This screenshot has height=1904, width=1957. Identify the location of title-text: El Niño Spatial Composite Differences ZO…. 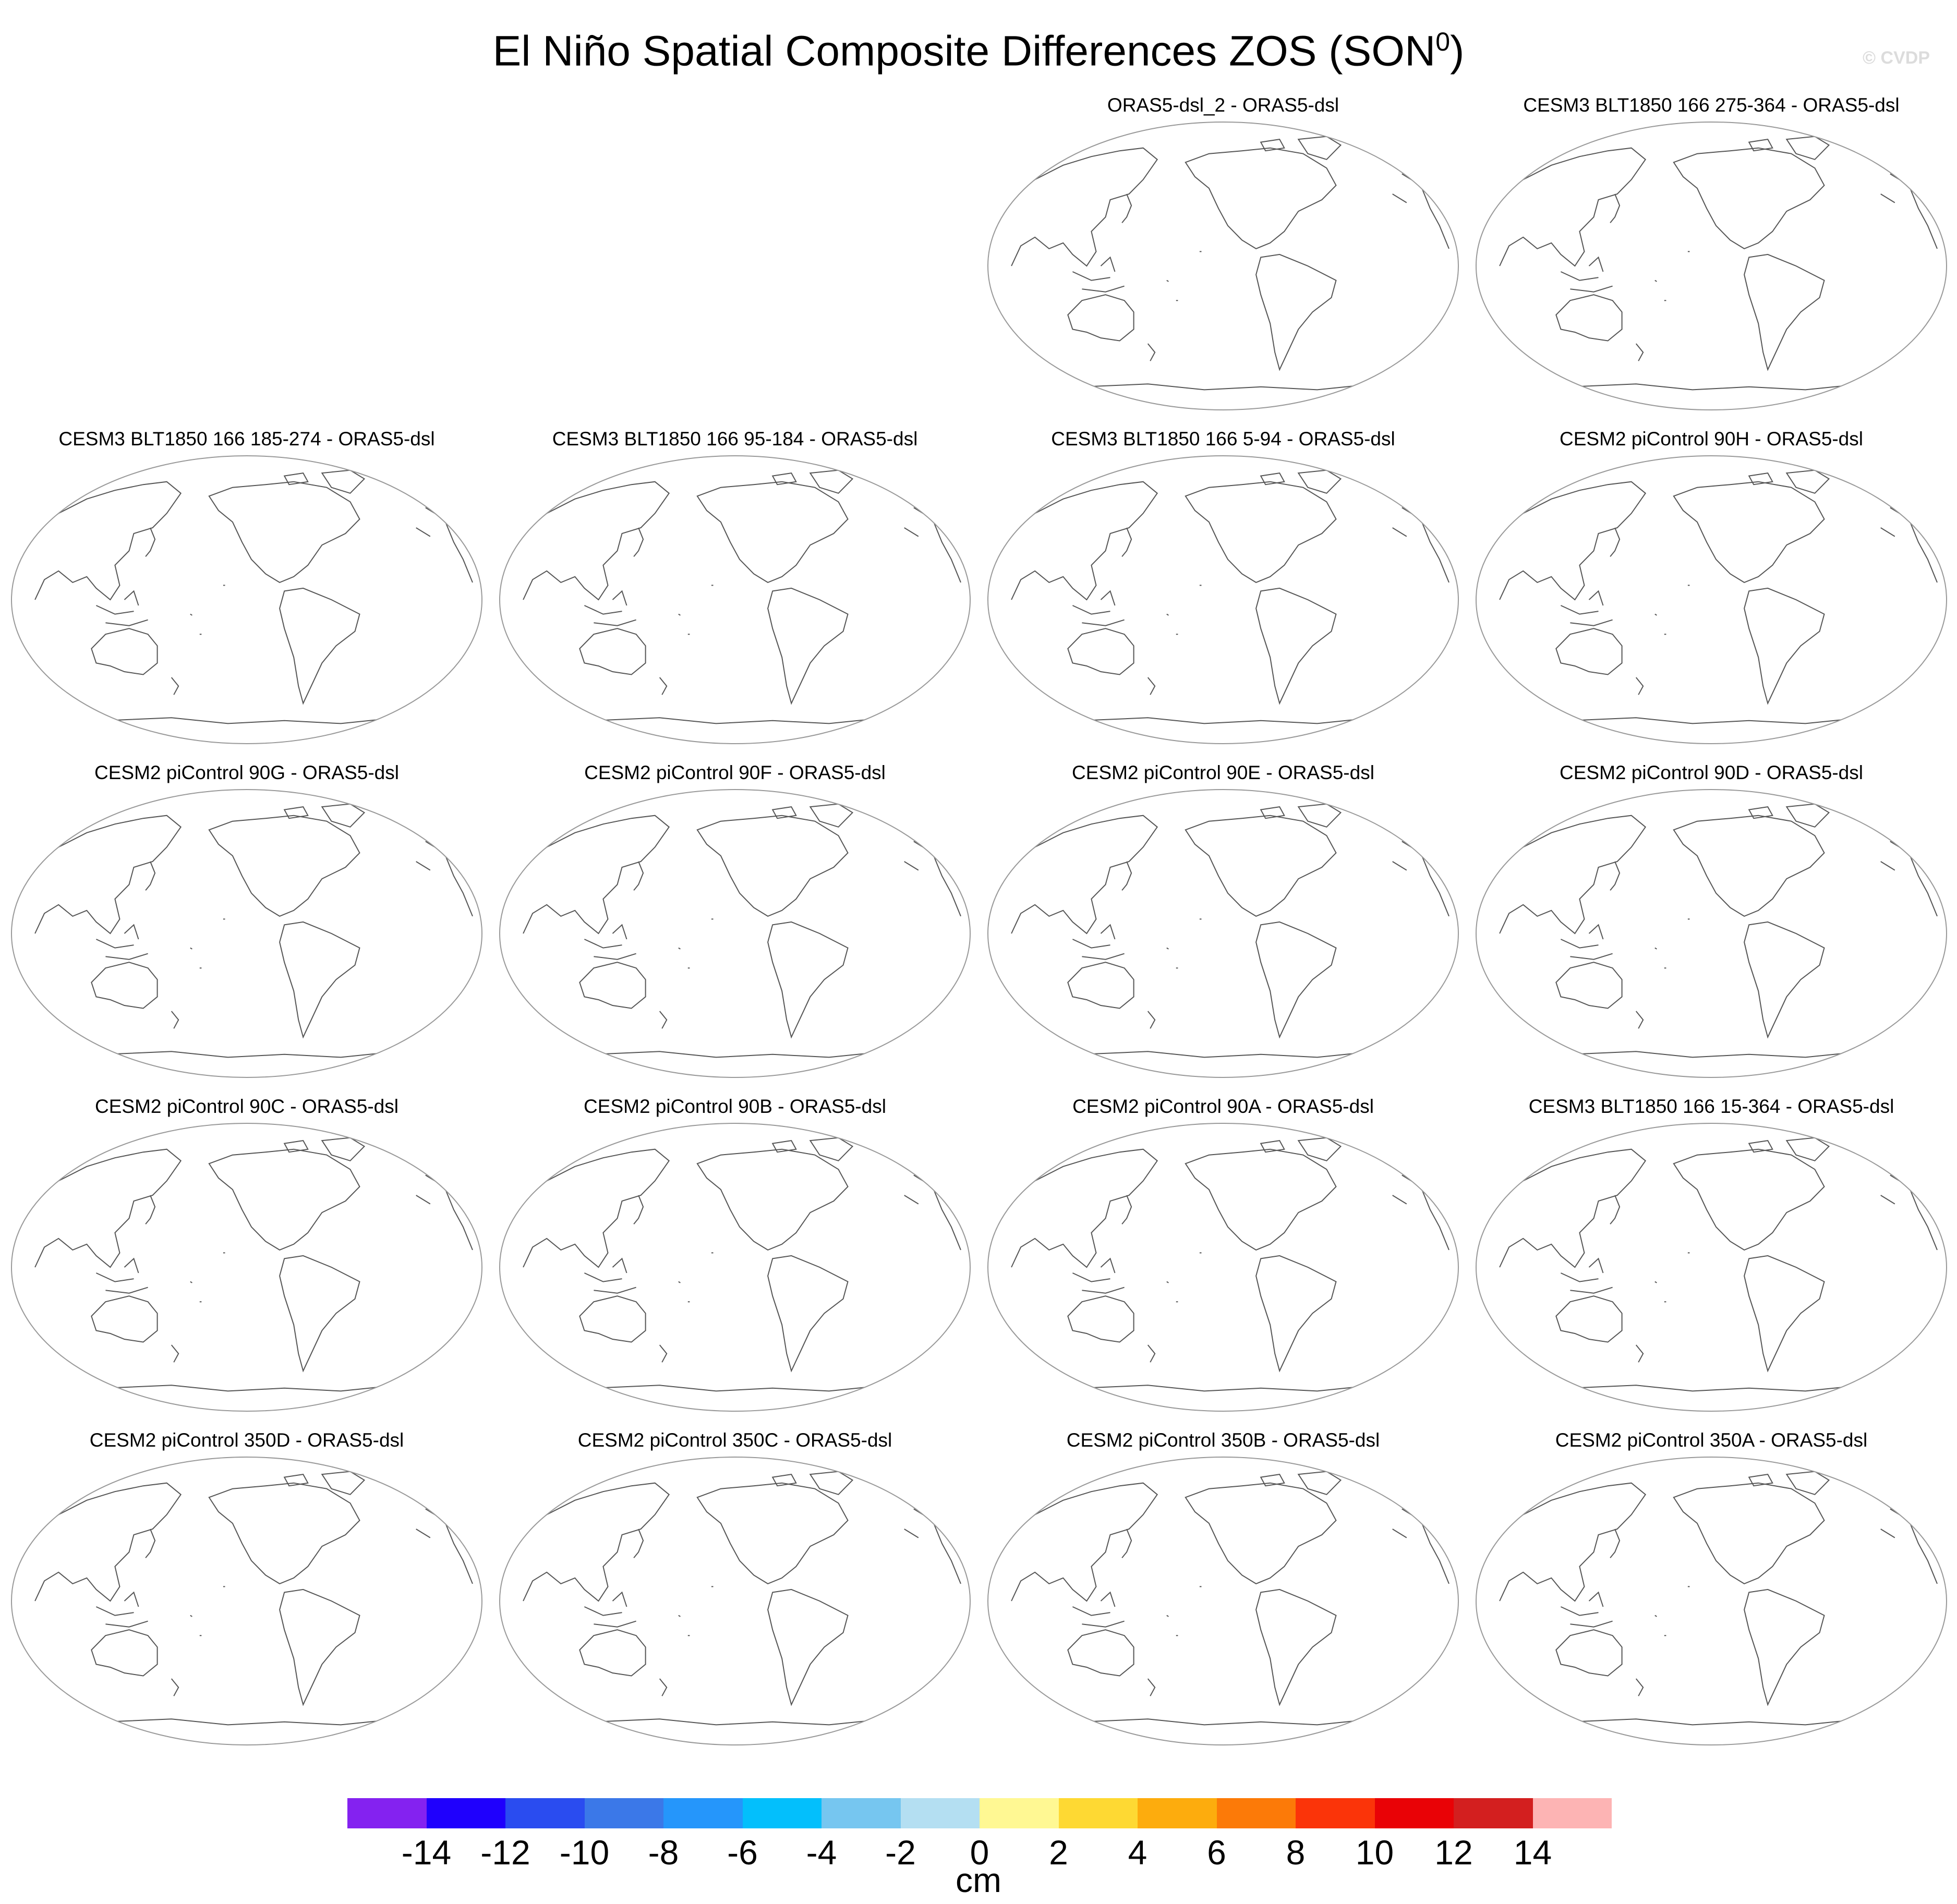
(964, 51).